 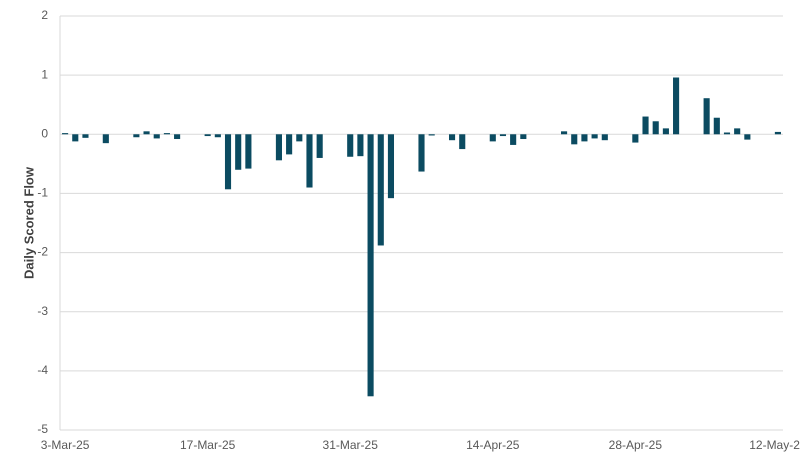 I want to click on y-axis-title: Daily Scored Flow, so click(x=28, y=222).